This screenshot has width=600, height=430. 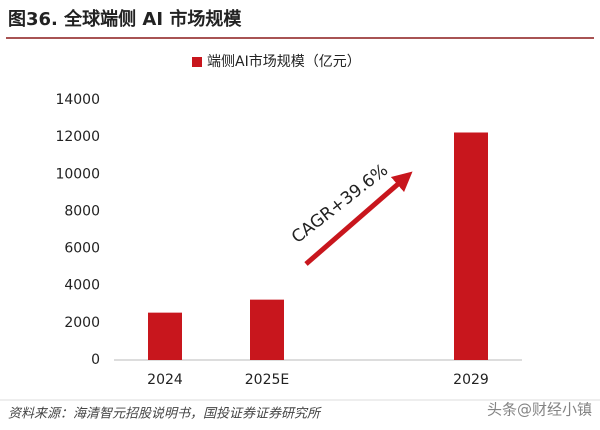 What do you see at coordinates (284, 61) in the screenshot?
I see `legend-label: 端侧AI市场规模（亿元）` at bounding box center [284, 61].